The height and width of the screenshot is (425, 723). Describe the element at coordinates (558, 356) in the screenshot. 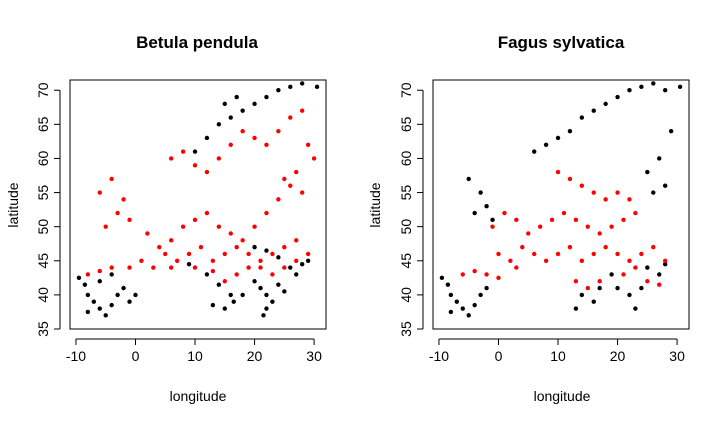

I see `x-tick-label: 10` at that location.